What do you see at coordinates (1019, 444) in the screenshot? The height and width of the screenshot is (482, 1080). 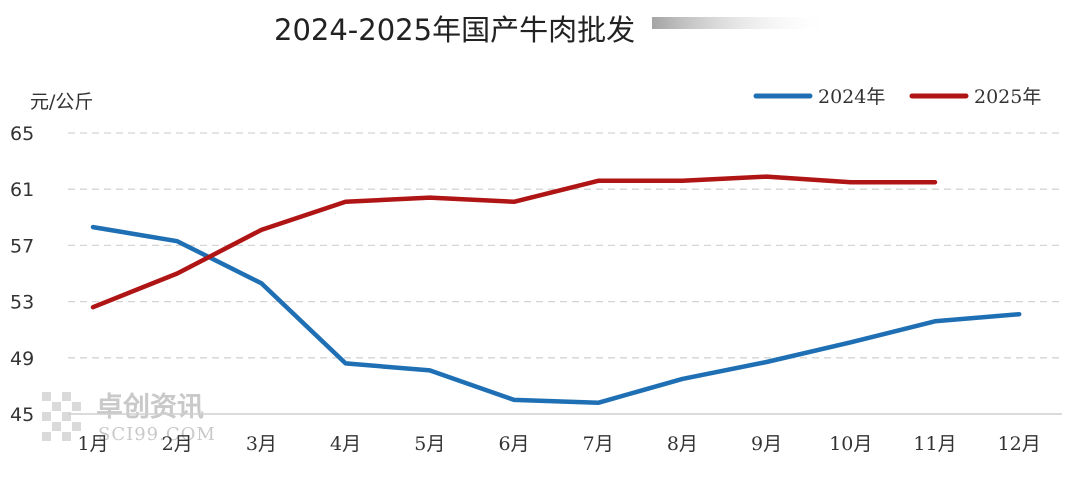 I see `x-tick-label: 12月` at bounding box center [1019, 444].